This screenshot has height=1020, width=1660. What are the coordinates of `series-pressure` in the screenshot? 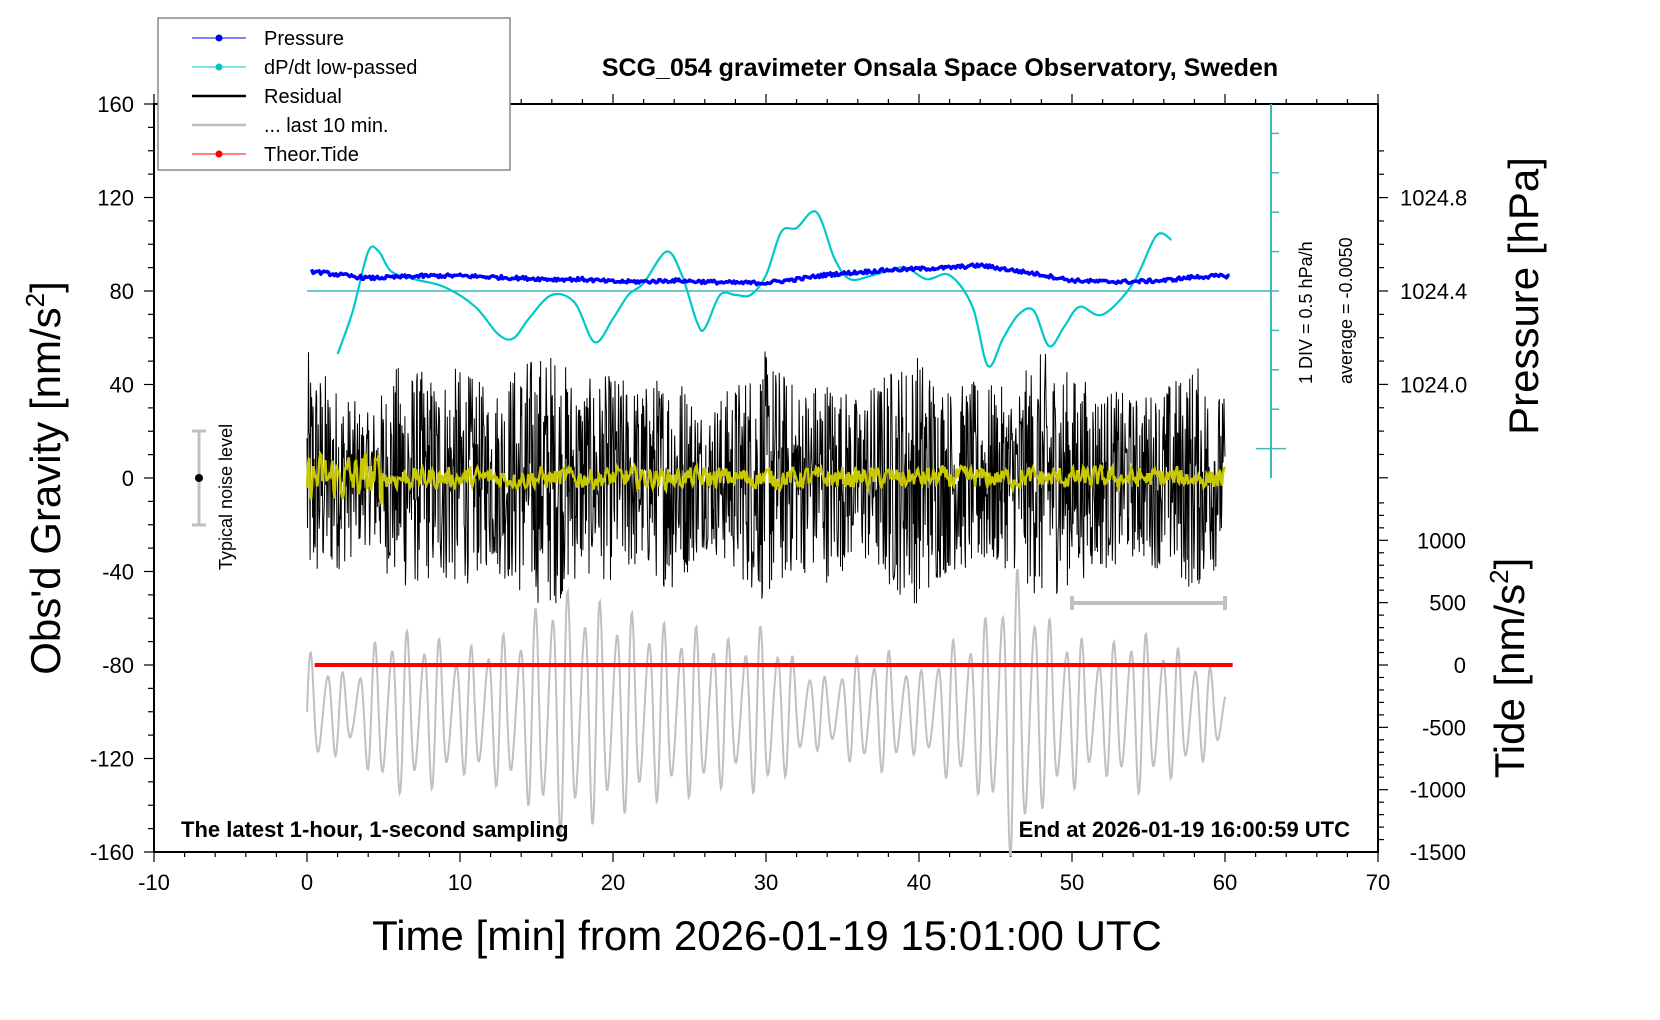 It's located at (769, 274).